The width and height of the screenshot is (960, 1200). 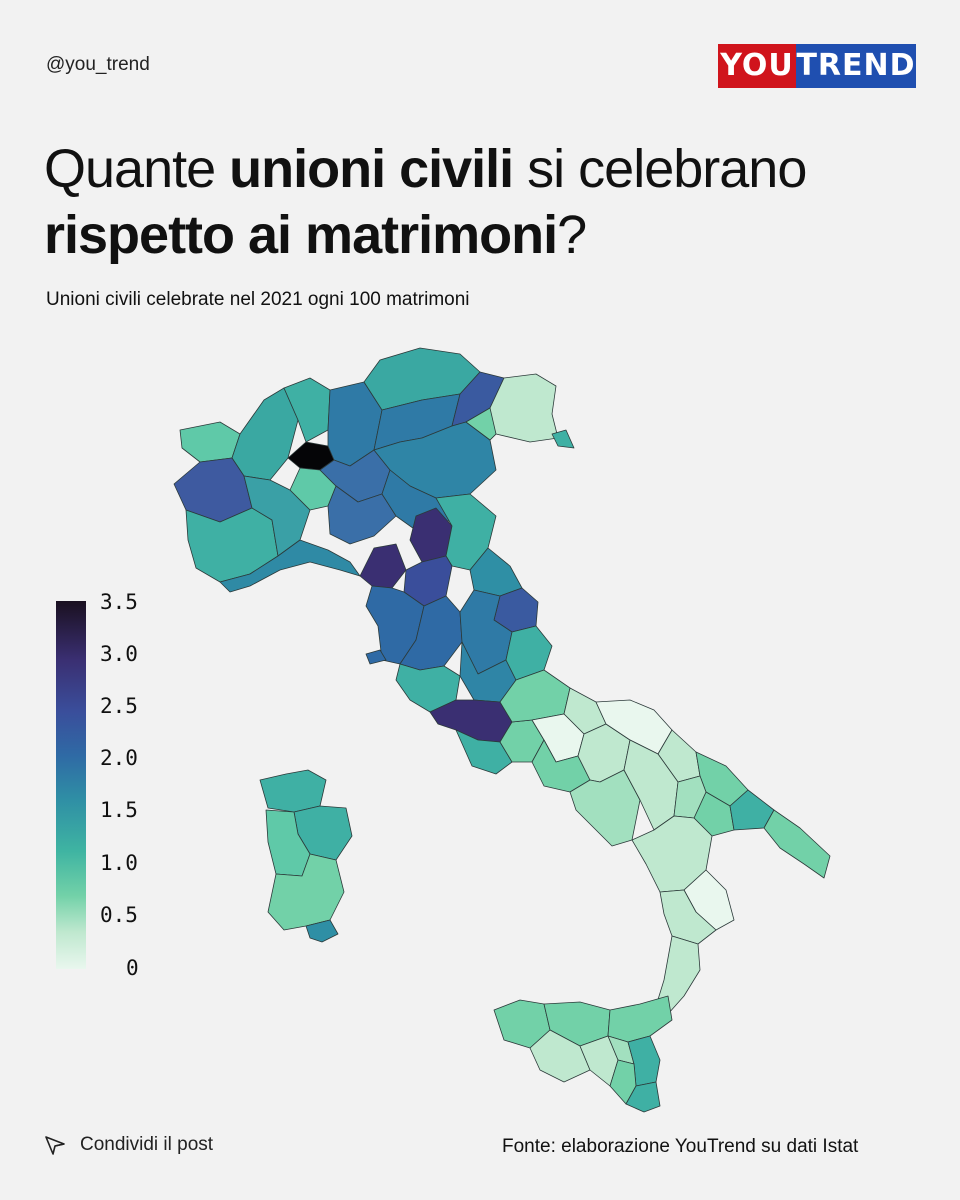 I want to click on map-region-piemonte-north, so click(x=265, y=434).